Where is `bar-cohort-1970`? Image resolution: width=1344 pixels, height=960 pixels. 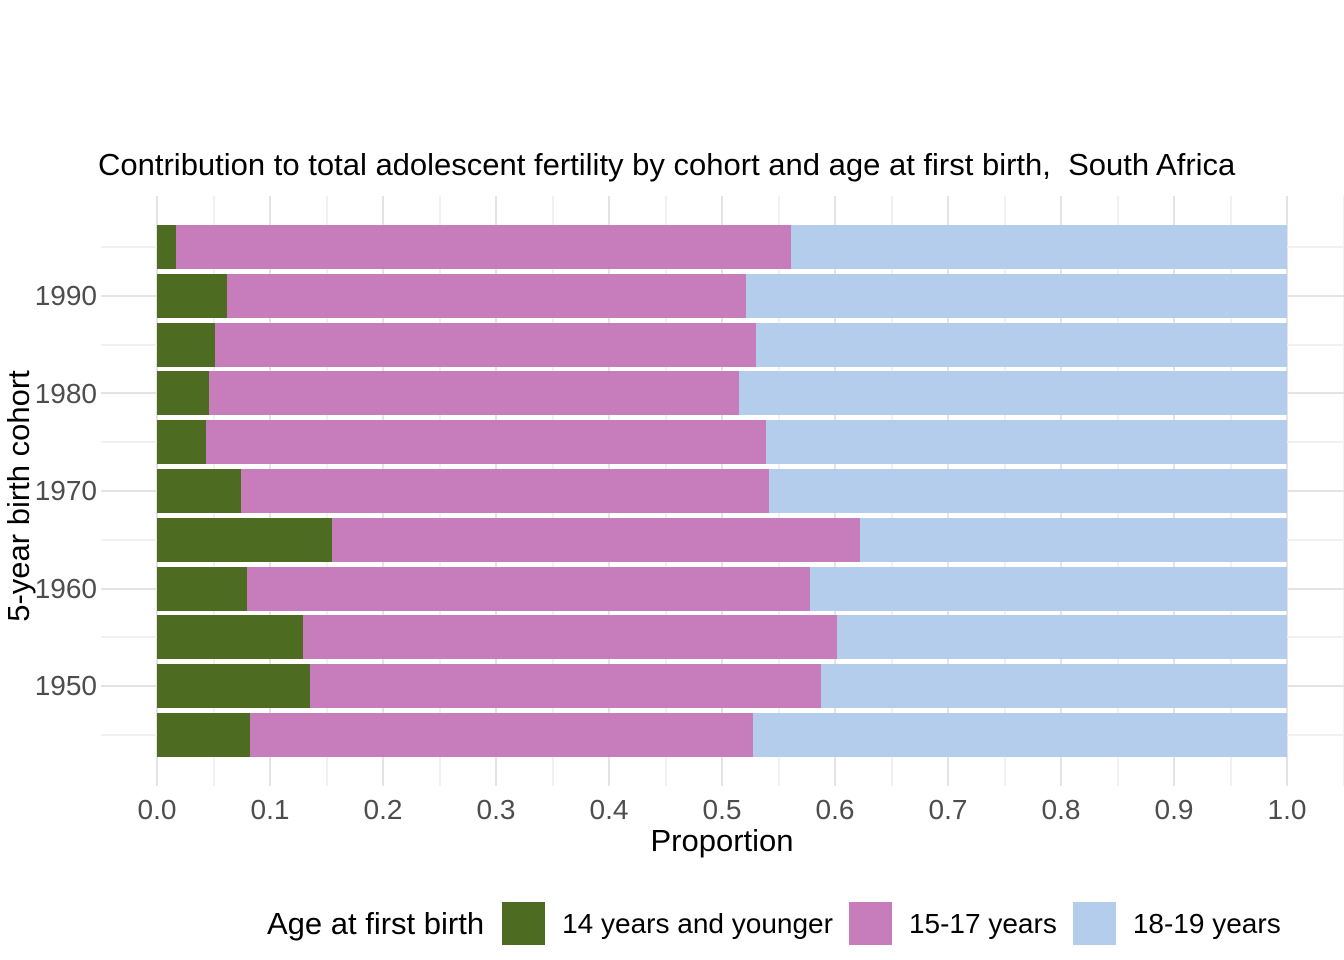 bar-cohort-1970 is located at coordinates (722, 491).